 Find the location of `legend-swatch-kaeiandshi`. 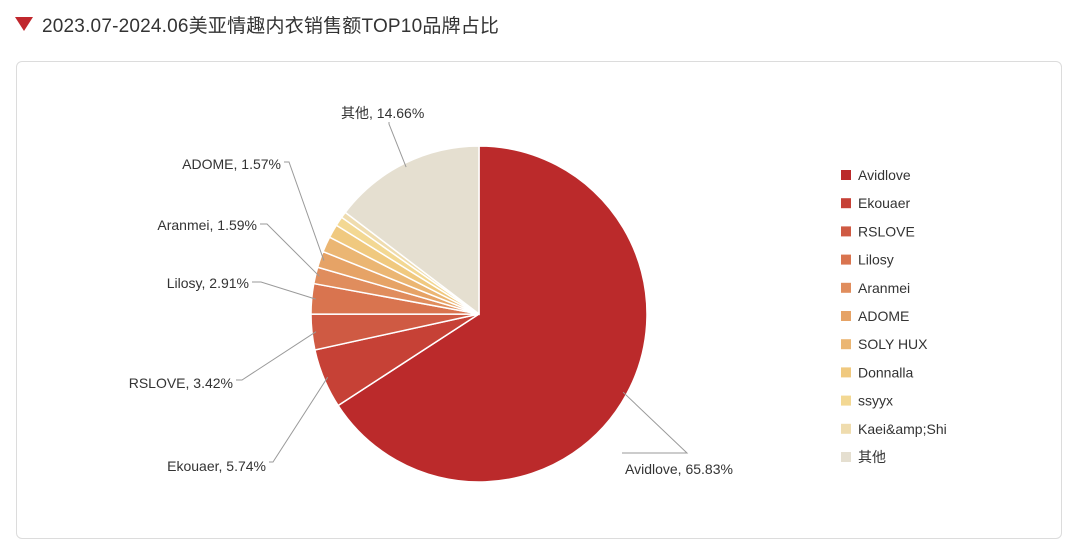

legend-swatch-kaeiandshi is located at coordinates (846, 428).